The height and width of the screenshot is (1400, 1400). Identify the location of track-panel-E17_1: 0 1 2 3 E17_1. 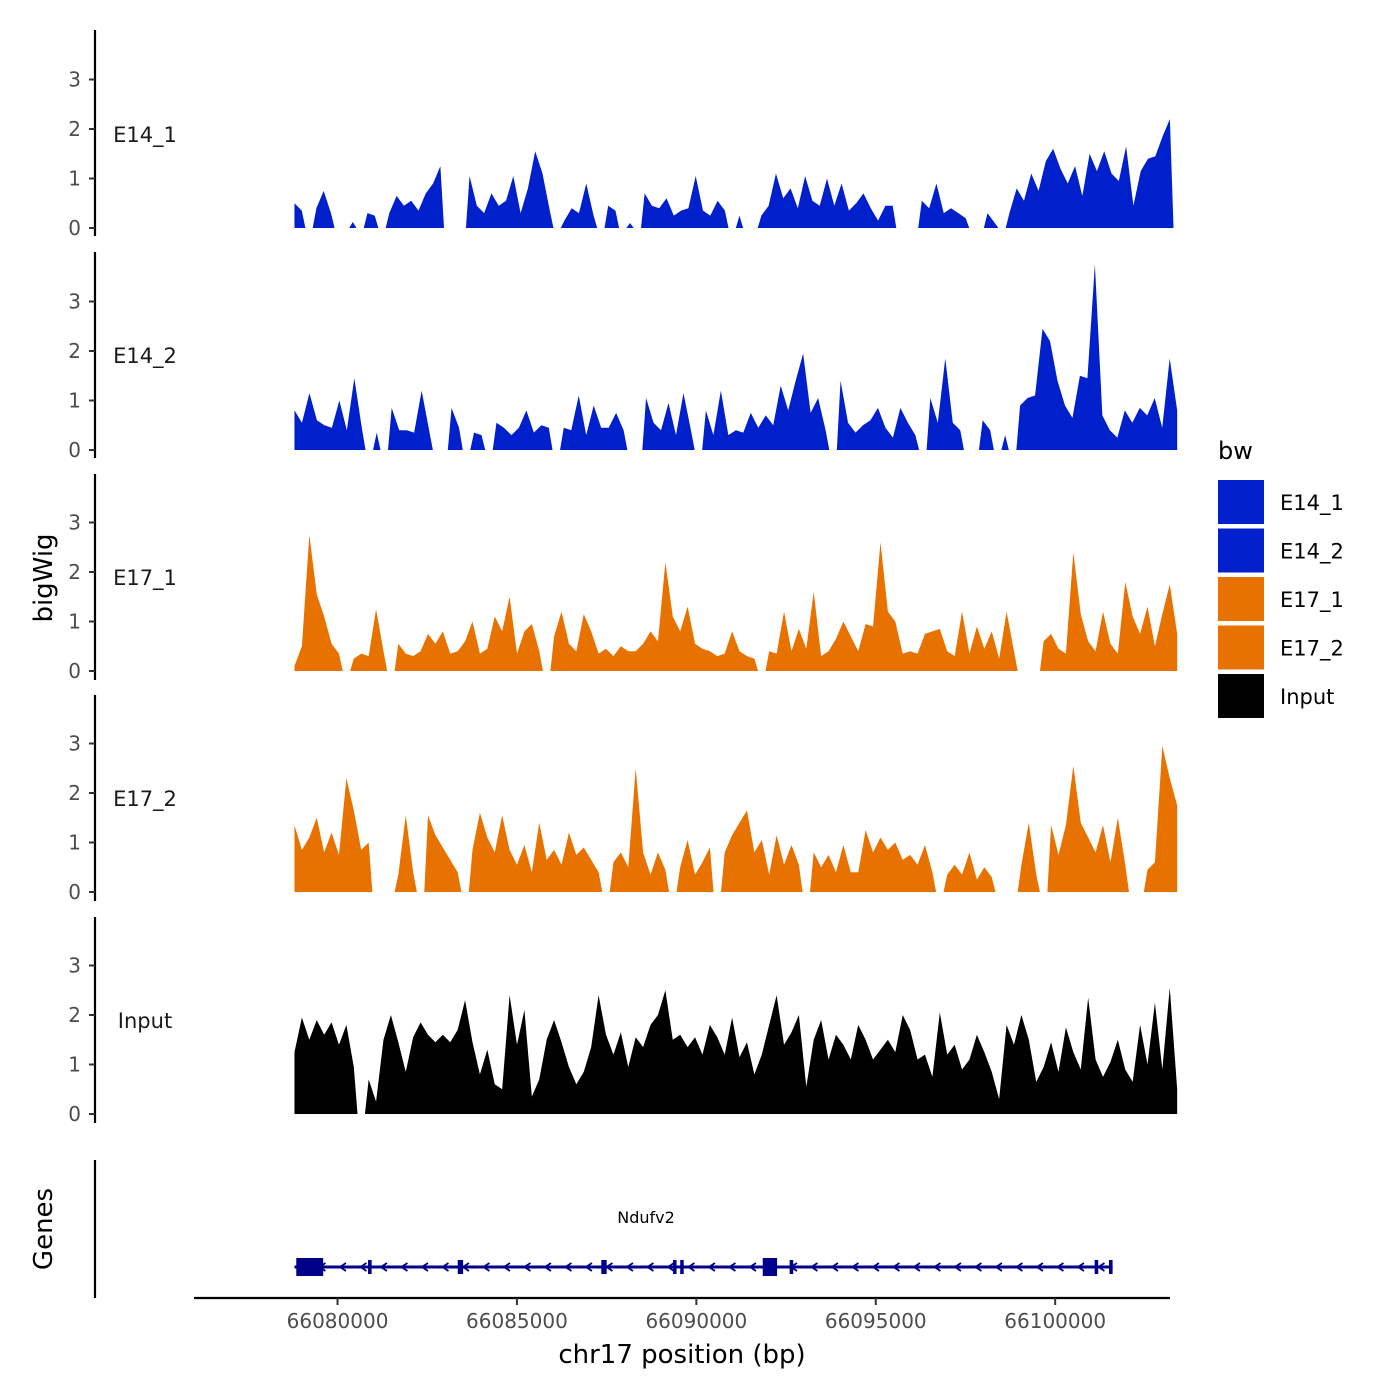
(623, 578).